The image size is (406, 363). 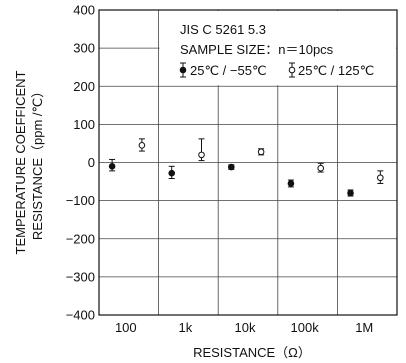 What do you see at coordinates (80, 276) in the screenshot?
I see `y-tick-label: −300` at bounding box center [80, 276].